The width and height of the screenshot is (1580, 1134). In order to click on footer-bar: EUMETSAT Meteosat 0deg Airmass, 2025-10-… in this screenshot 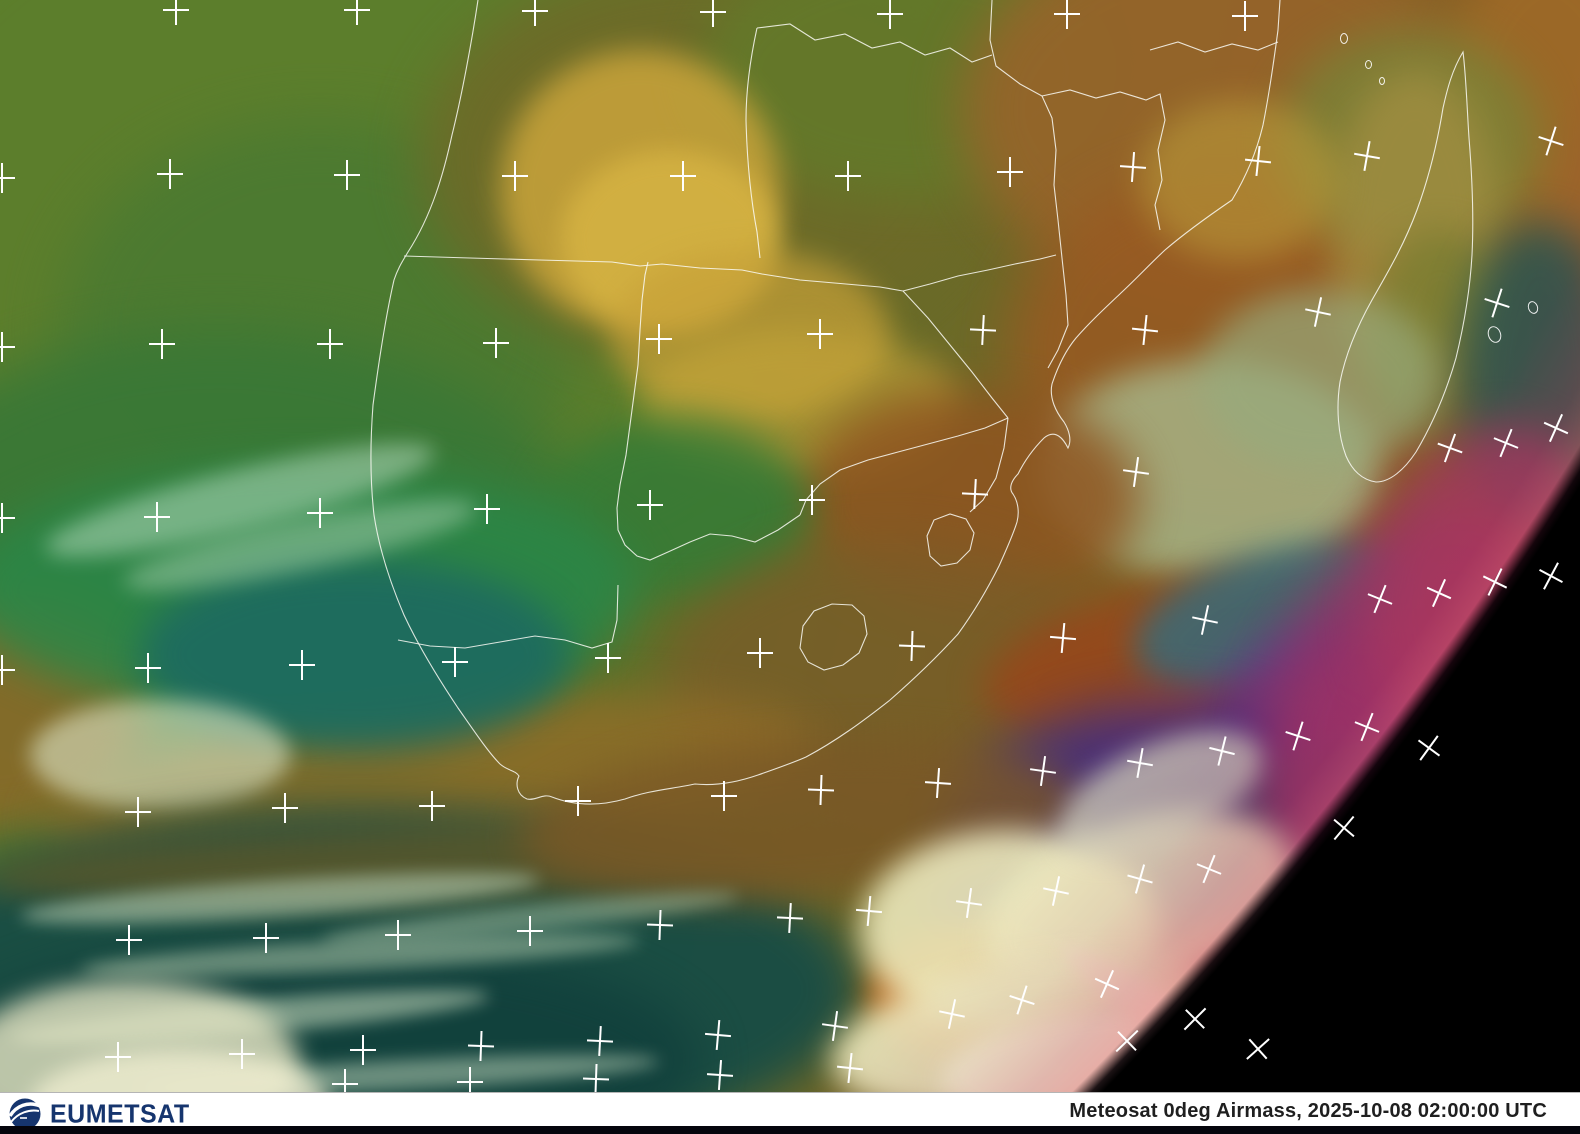, I will do `click(790, 1113)`.